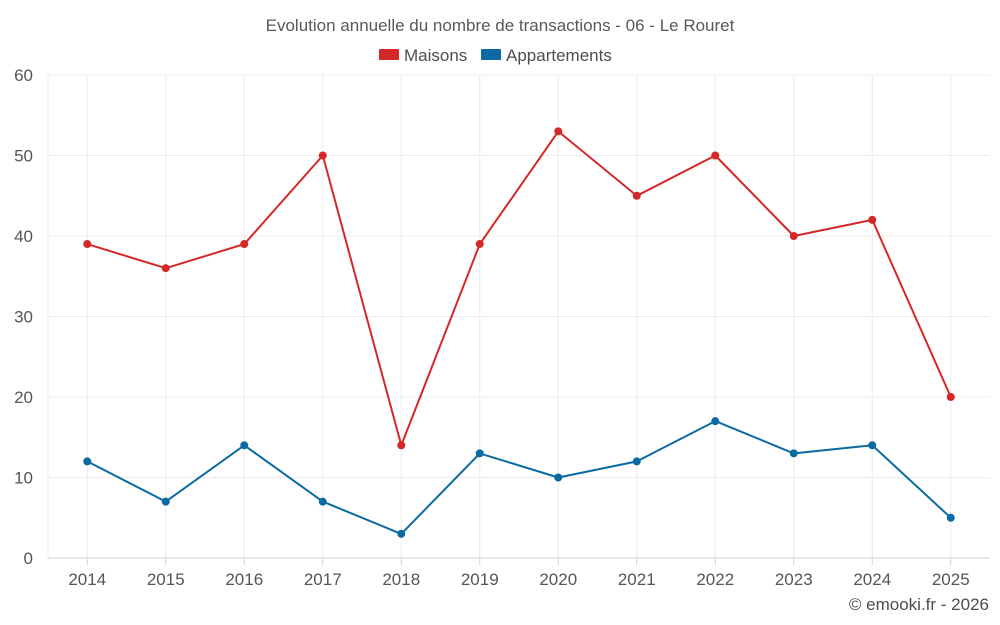  Describe the element at coordinates (322, 155) in the screenshot. I see `data-point-maisons: Maisons 2017: 50` at that location.